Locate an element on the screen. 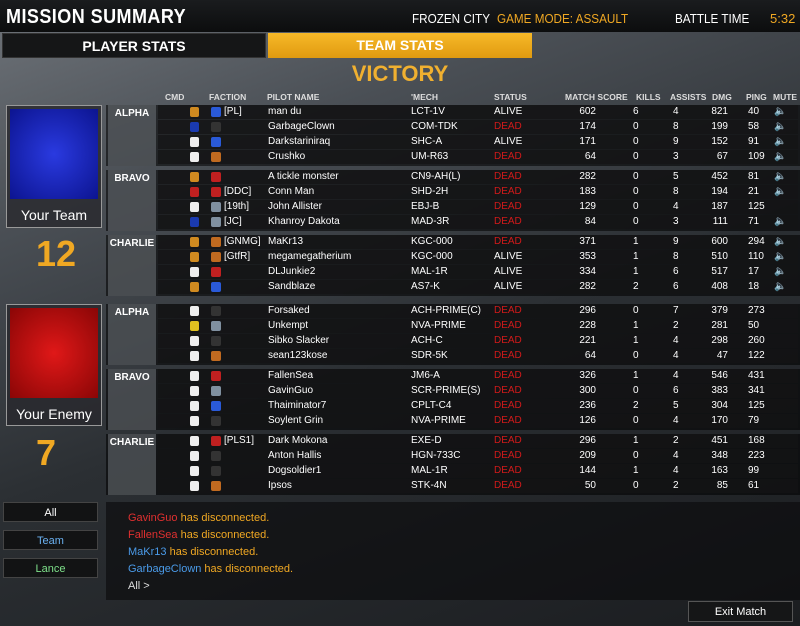 The width and height of the screenshot is (800, 626). player-row: Unkempt NVA-PRIME DEAD 228 1 2 281 50 is located at coordinates (478, 326).